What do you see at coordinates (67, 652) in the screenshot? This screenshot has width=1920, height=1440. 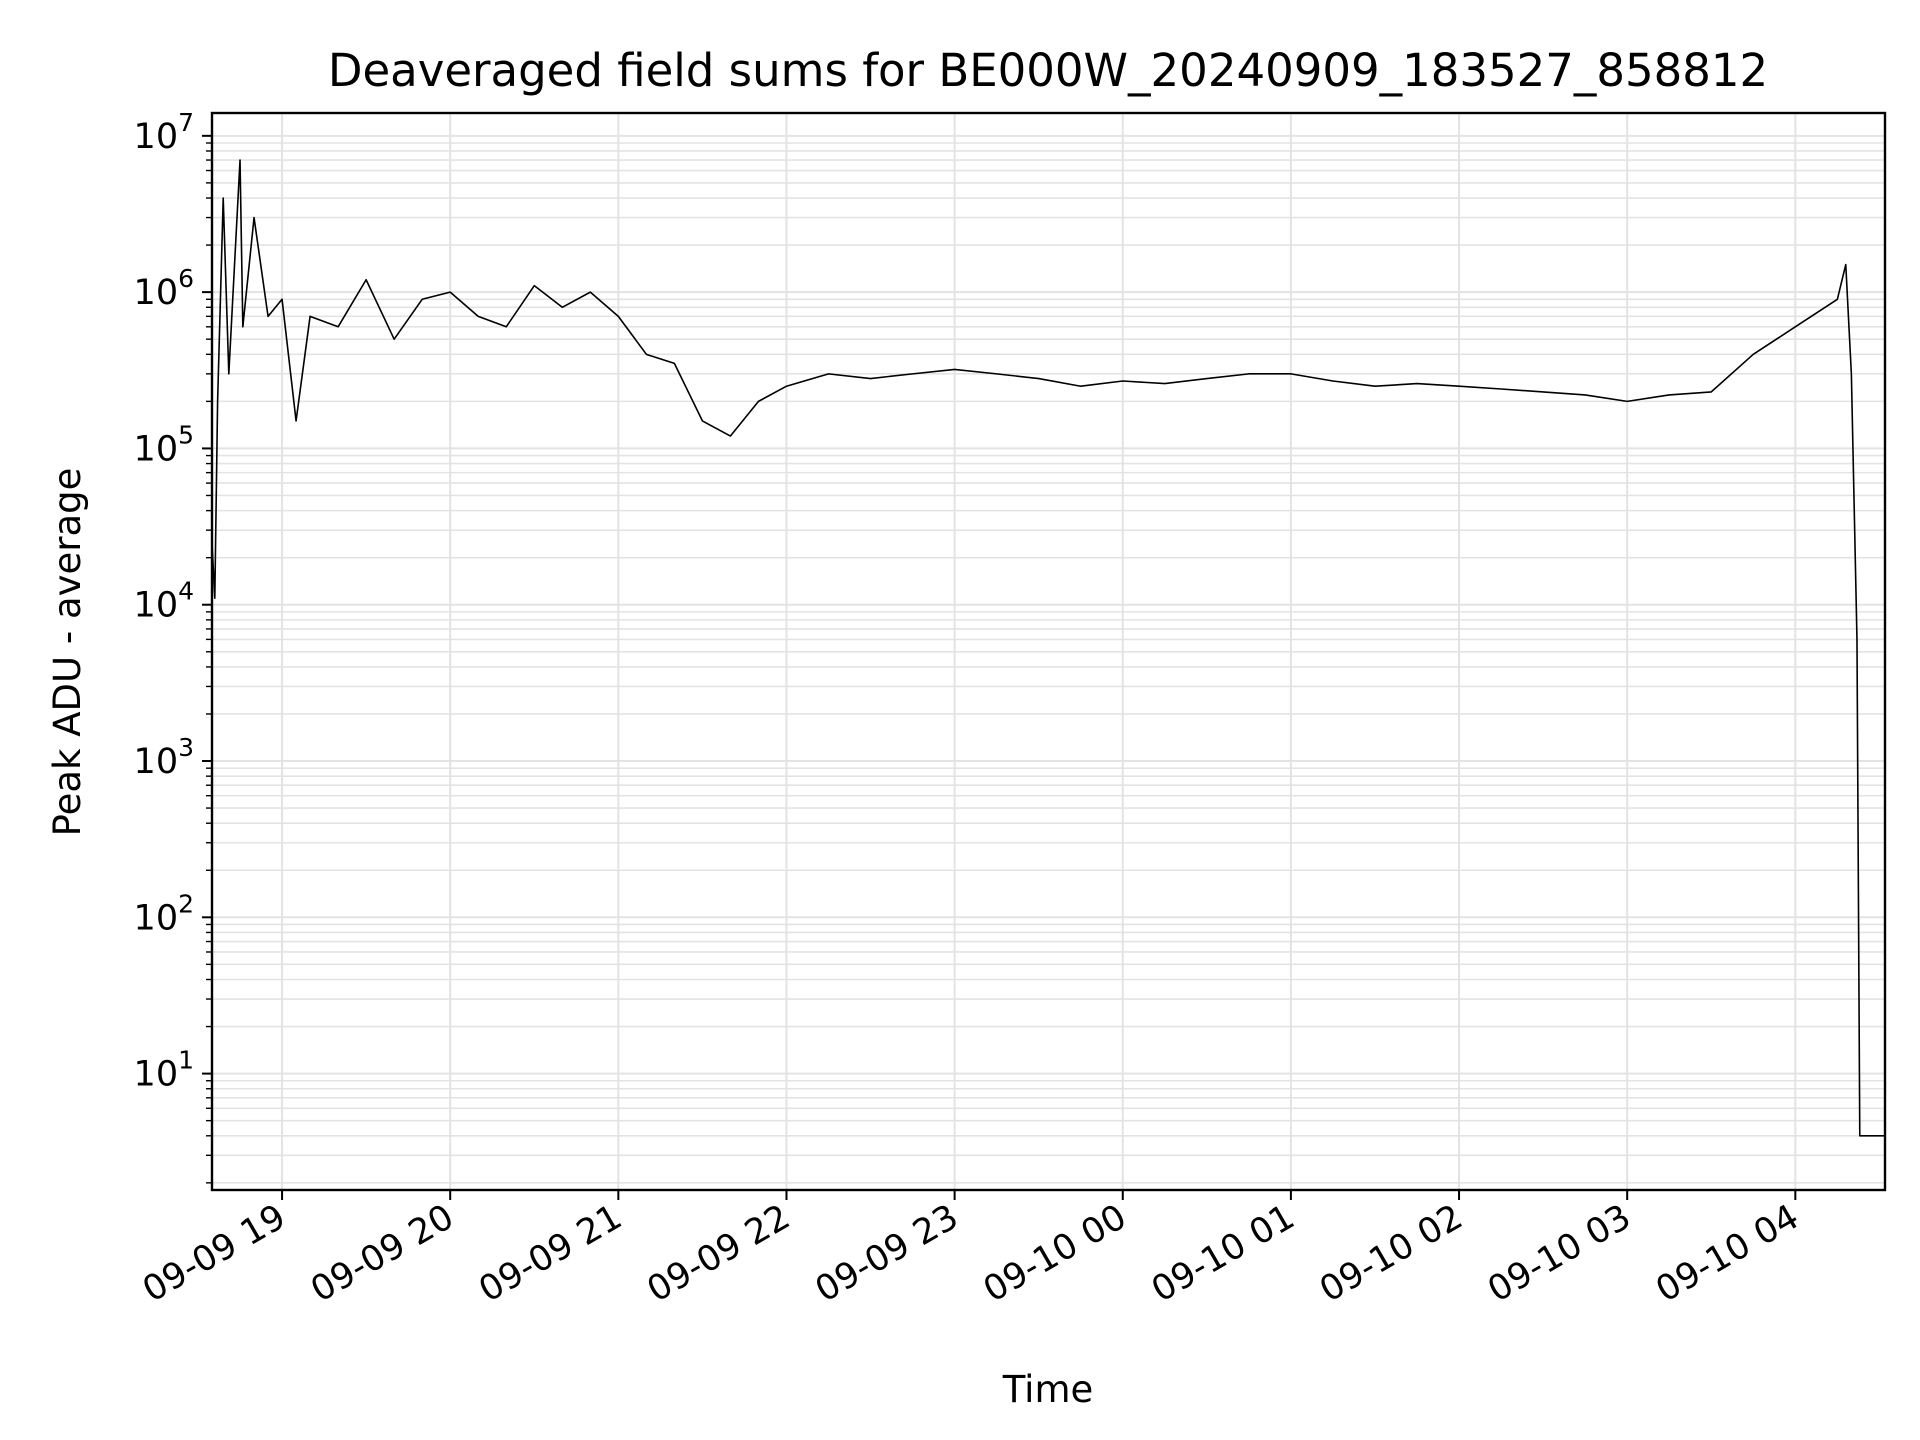 I see `y-axis-label: Peak ADU - average` at bounding box center [67, 652].